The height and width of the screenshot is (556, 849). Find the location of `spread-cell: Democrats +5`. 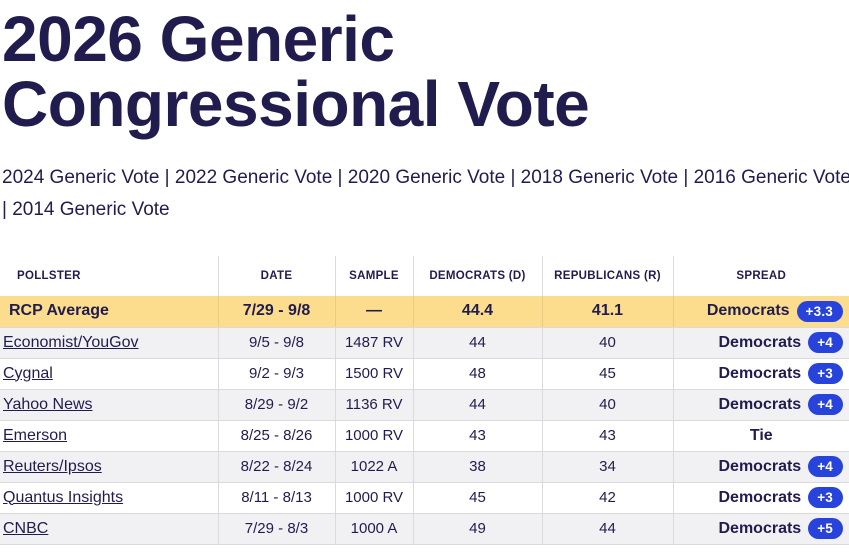

spread-cell: Democrats +5 is located at coordinates (761, 529).